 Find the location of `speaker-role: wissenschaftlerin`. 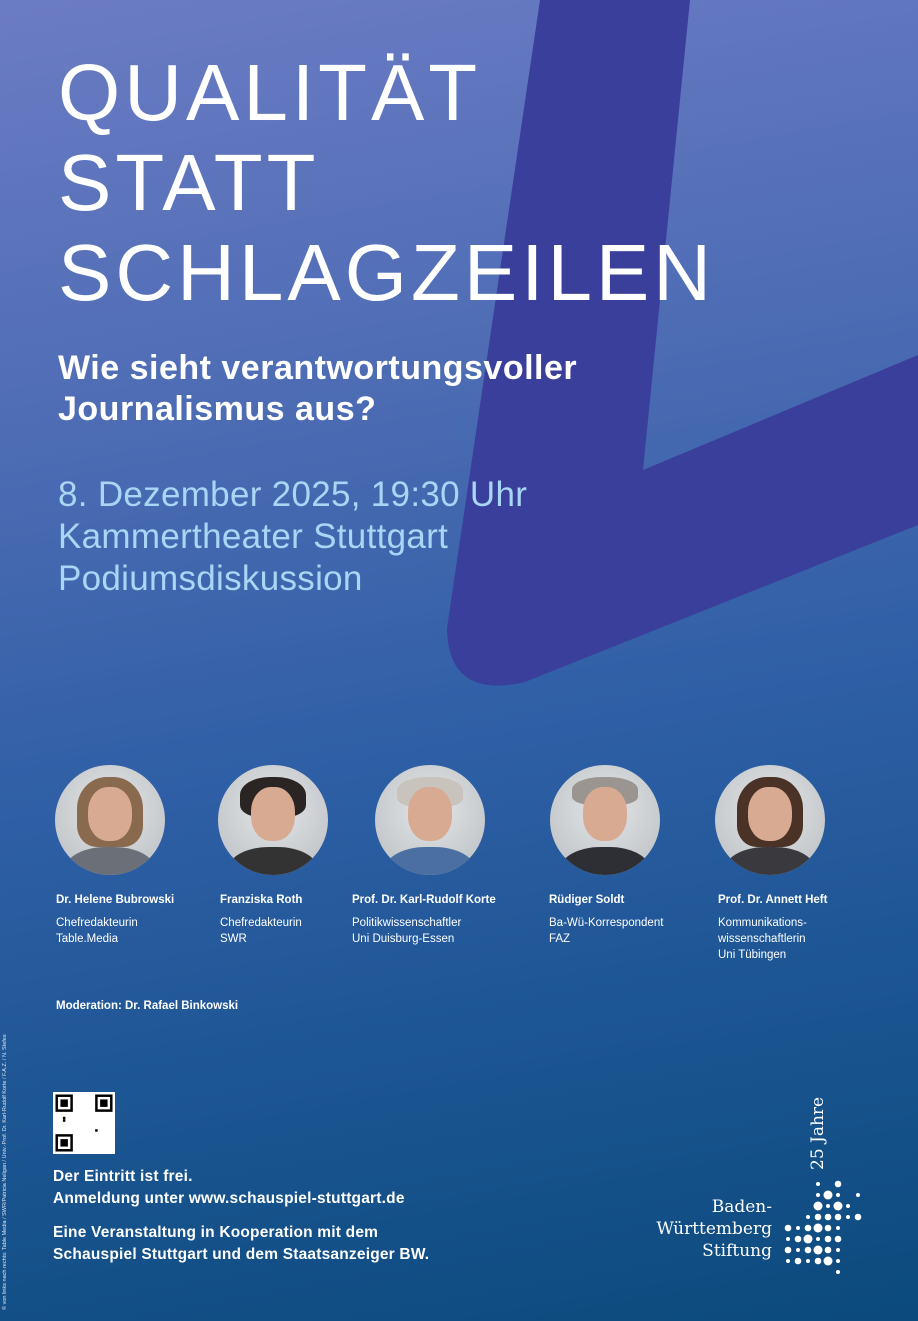

speaker-role: wissenschaftlerin is located at coordinates (762, 939).